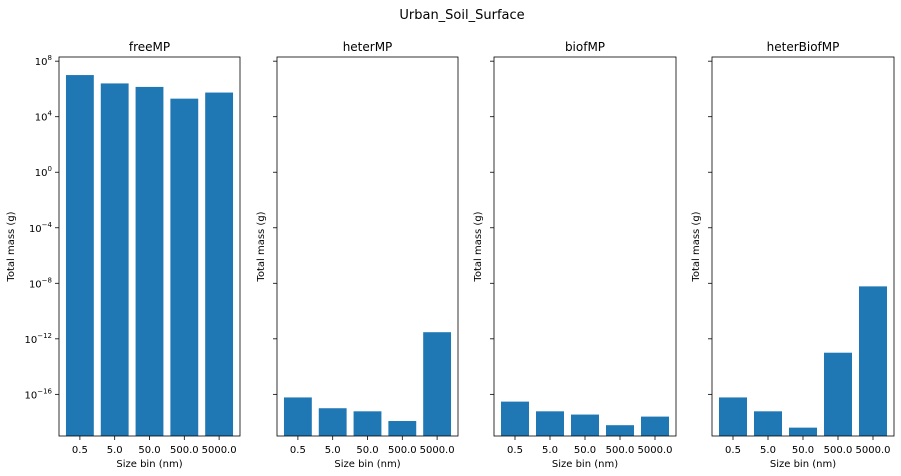 The height and width of the screenshot is (476, 901). Describe the element at coordinates (38, 339) in the screenshot. I see `y-tick-label: 10⁻¹²` at that location.